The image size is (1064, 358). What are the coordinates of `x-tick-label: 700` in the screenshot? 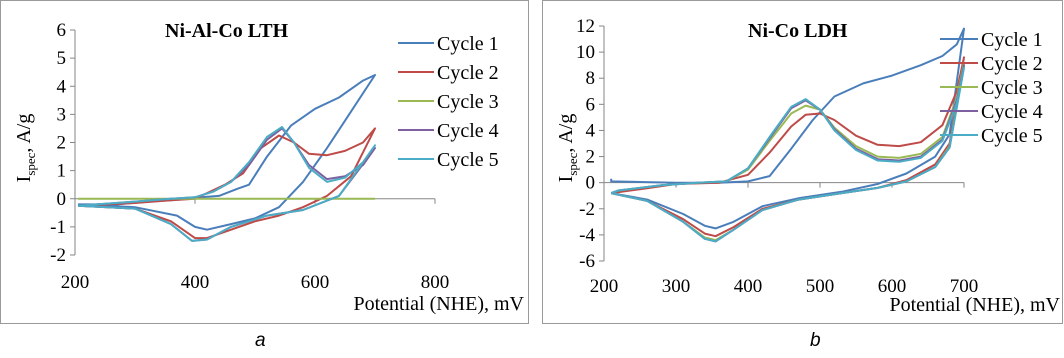 It's located at (964, 286).